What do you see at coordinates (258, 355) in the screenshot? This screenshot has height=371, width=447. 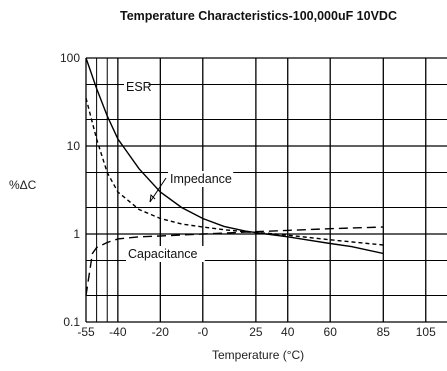 I see `x-axis-label: Temperature (°C)` at bounding box center [258, 355].